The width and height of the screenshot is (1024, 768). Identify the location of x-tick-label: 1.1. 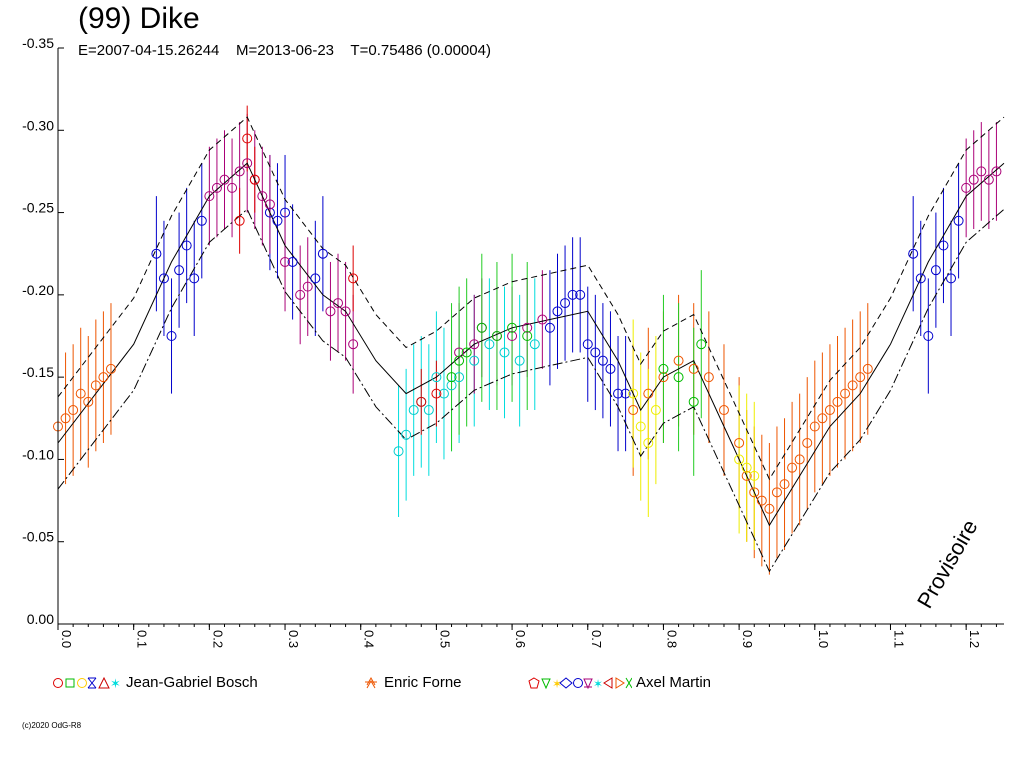
(898, 639).